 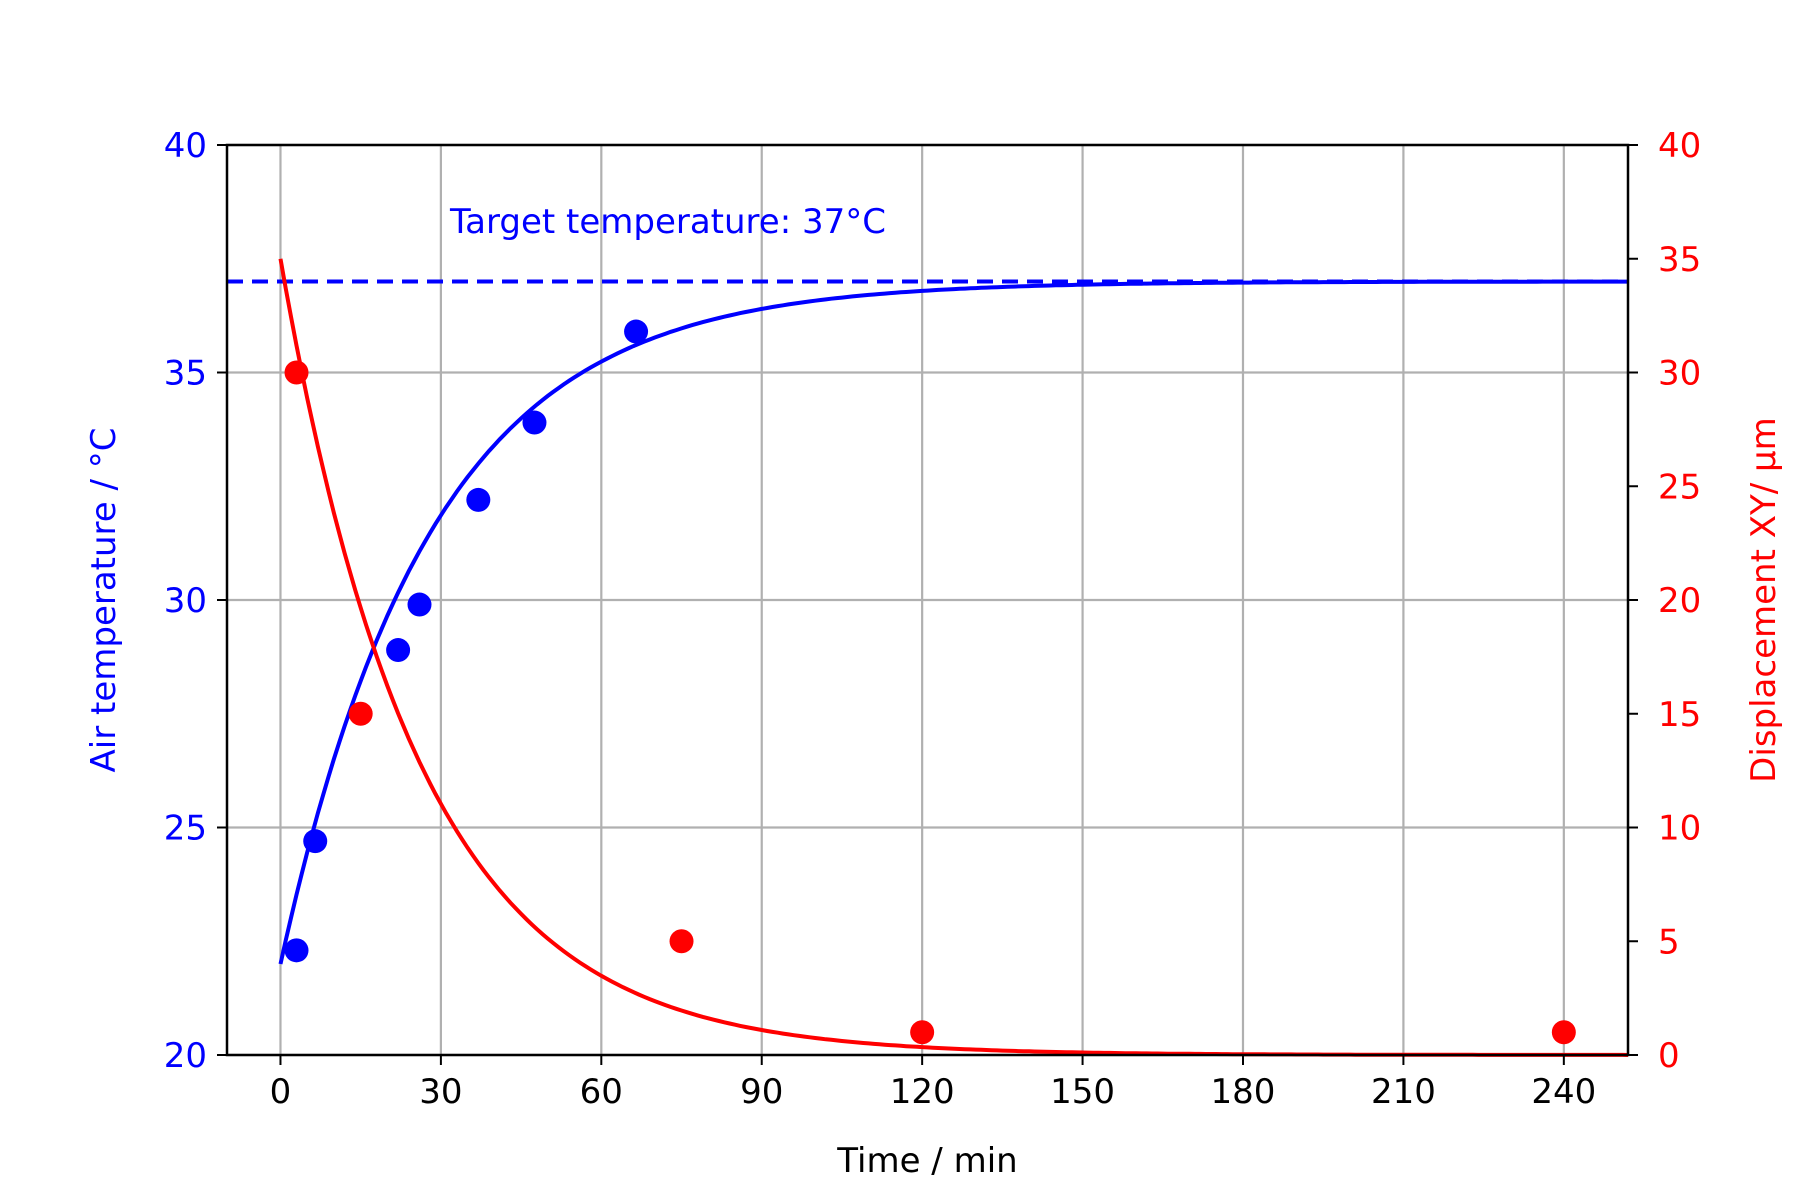 What do you see at coordinates (185, 829) in the screenshot?
I see `left-y-tick-label: 25` at bounding box center [185, 829].